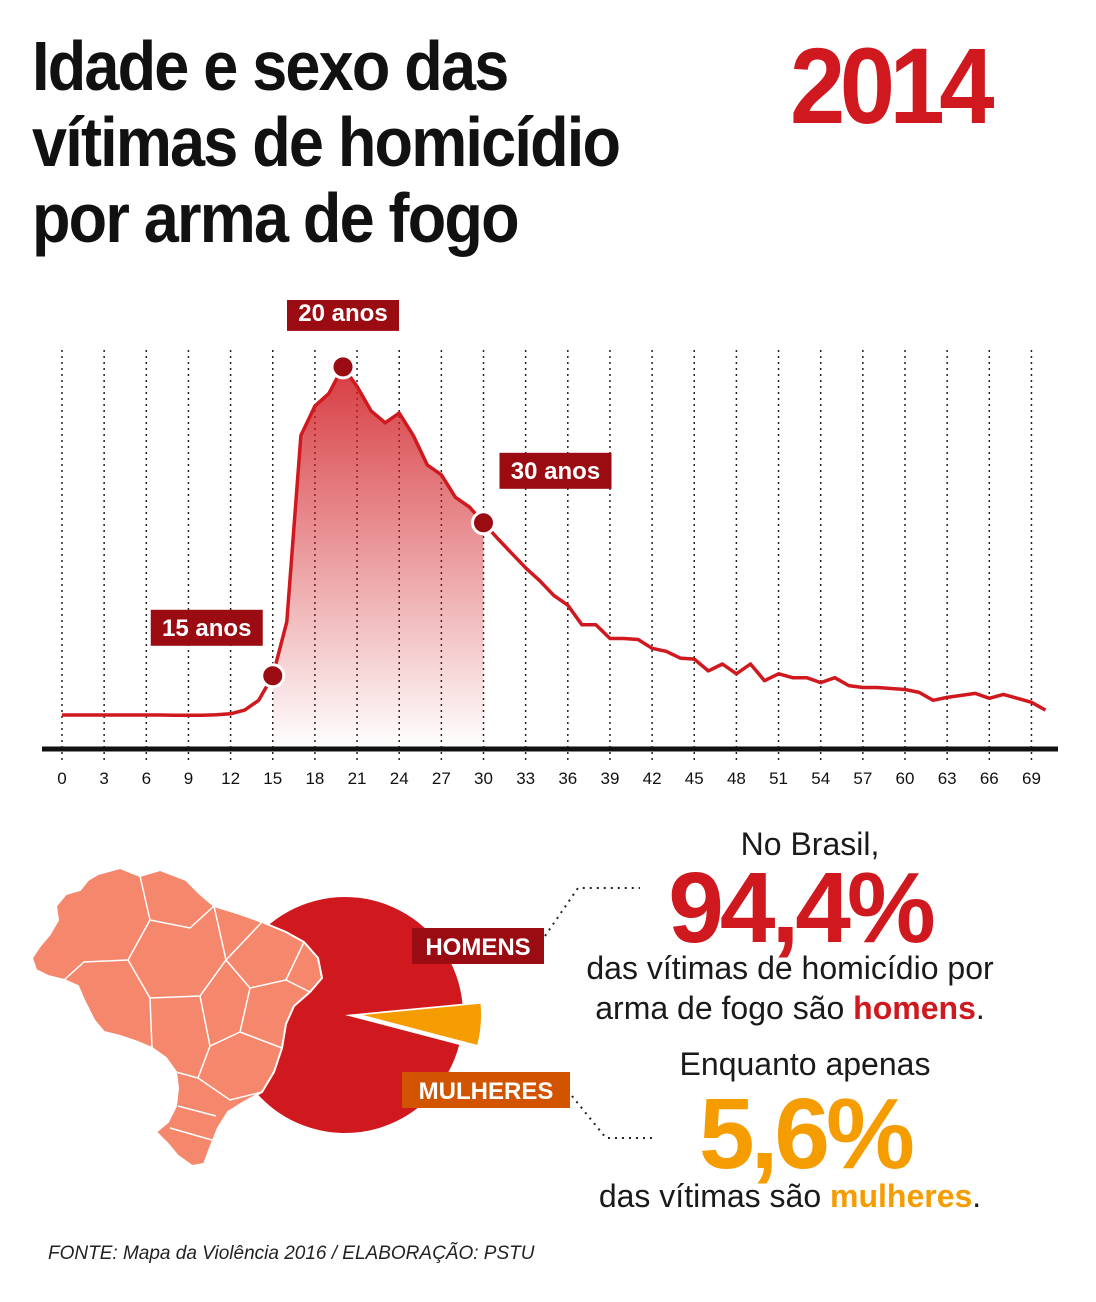 This screenshot has height=1302, width=1096. What do you see at coordinates (947, 778) in the screenshot?
I see `x-tick-label: 63` at bounding box center [947, 778].